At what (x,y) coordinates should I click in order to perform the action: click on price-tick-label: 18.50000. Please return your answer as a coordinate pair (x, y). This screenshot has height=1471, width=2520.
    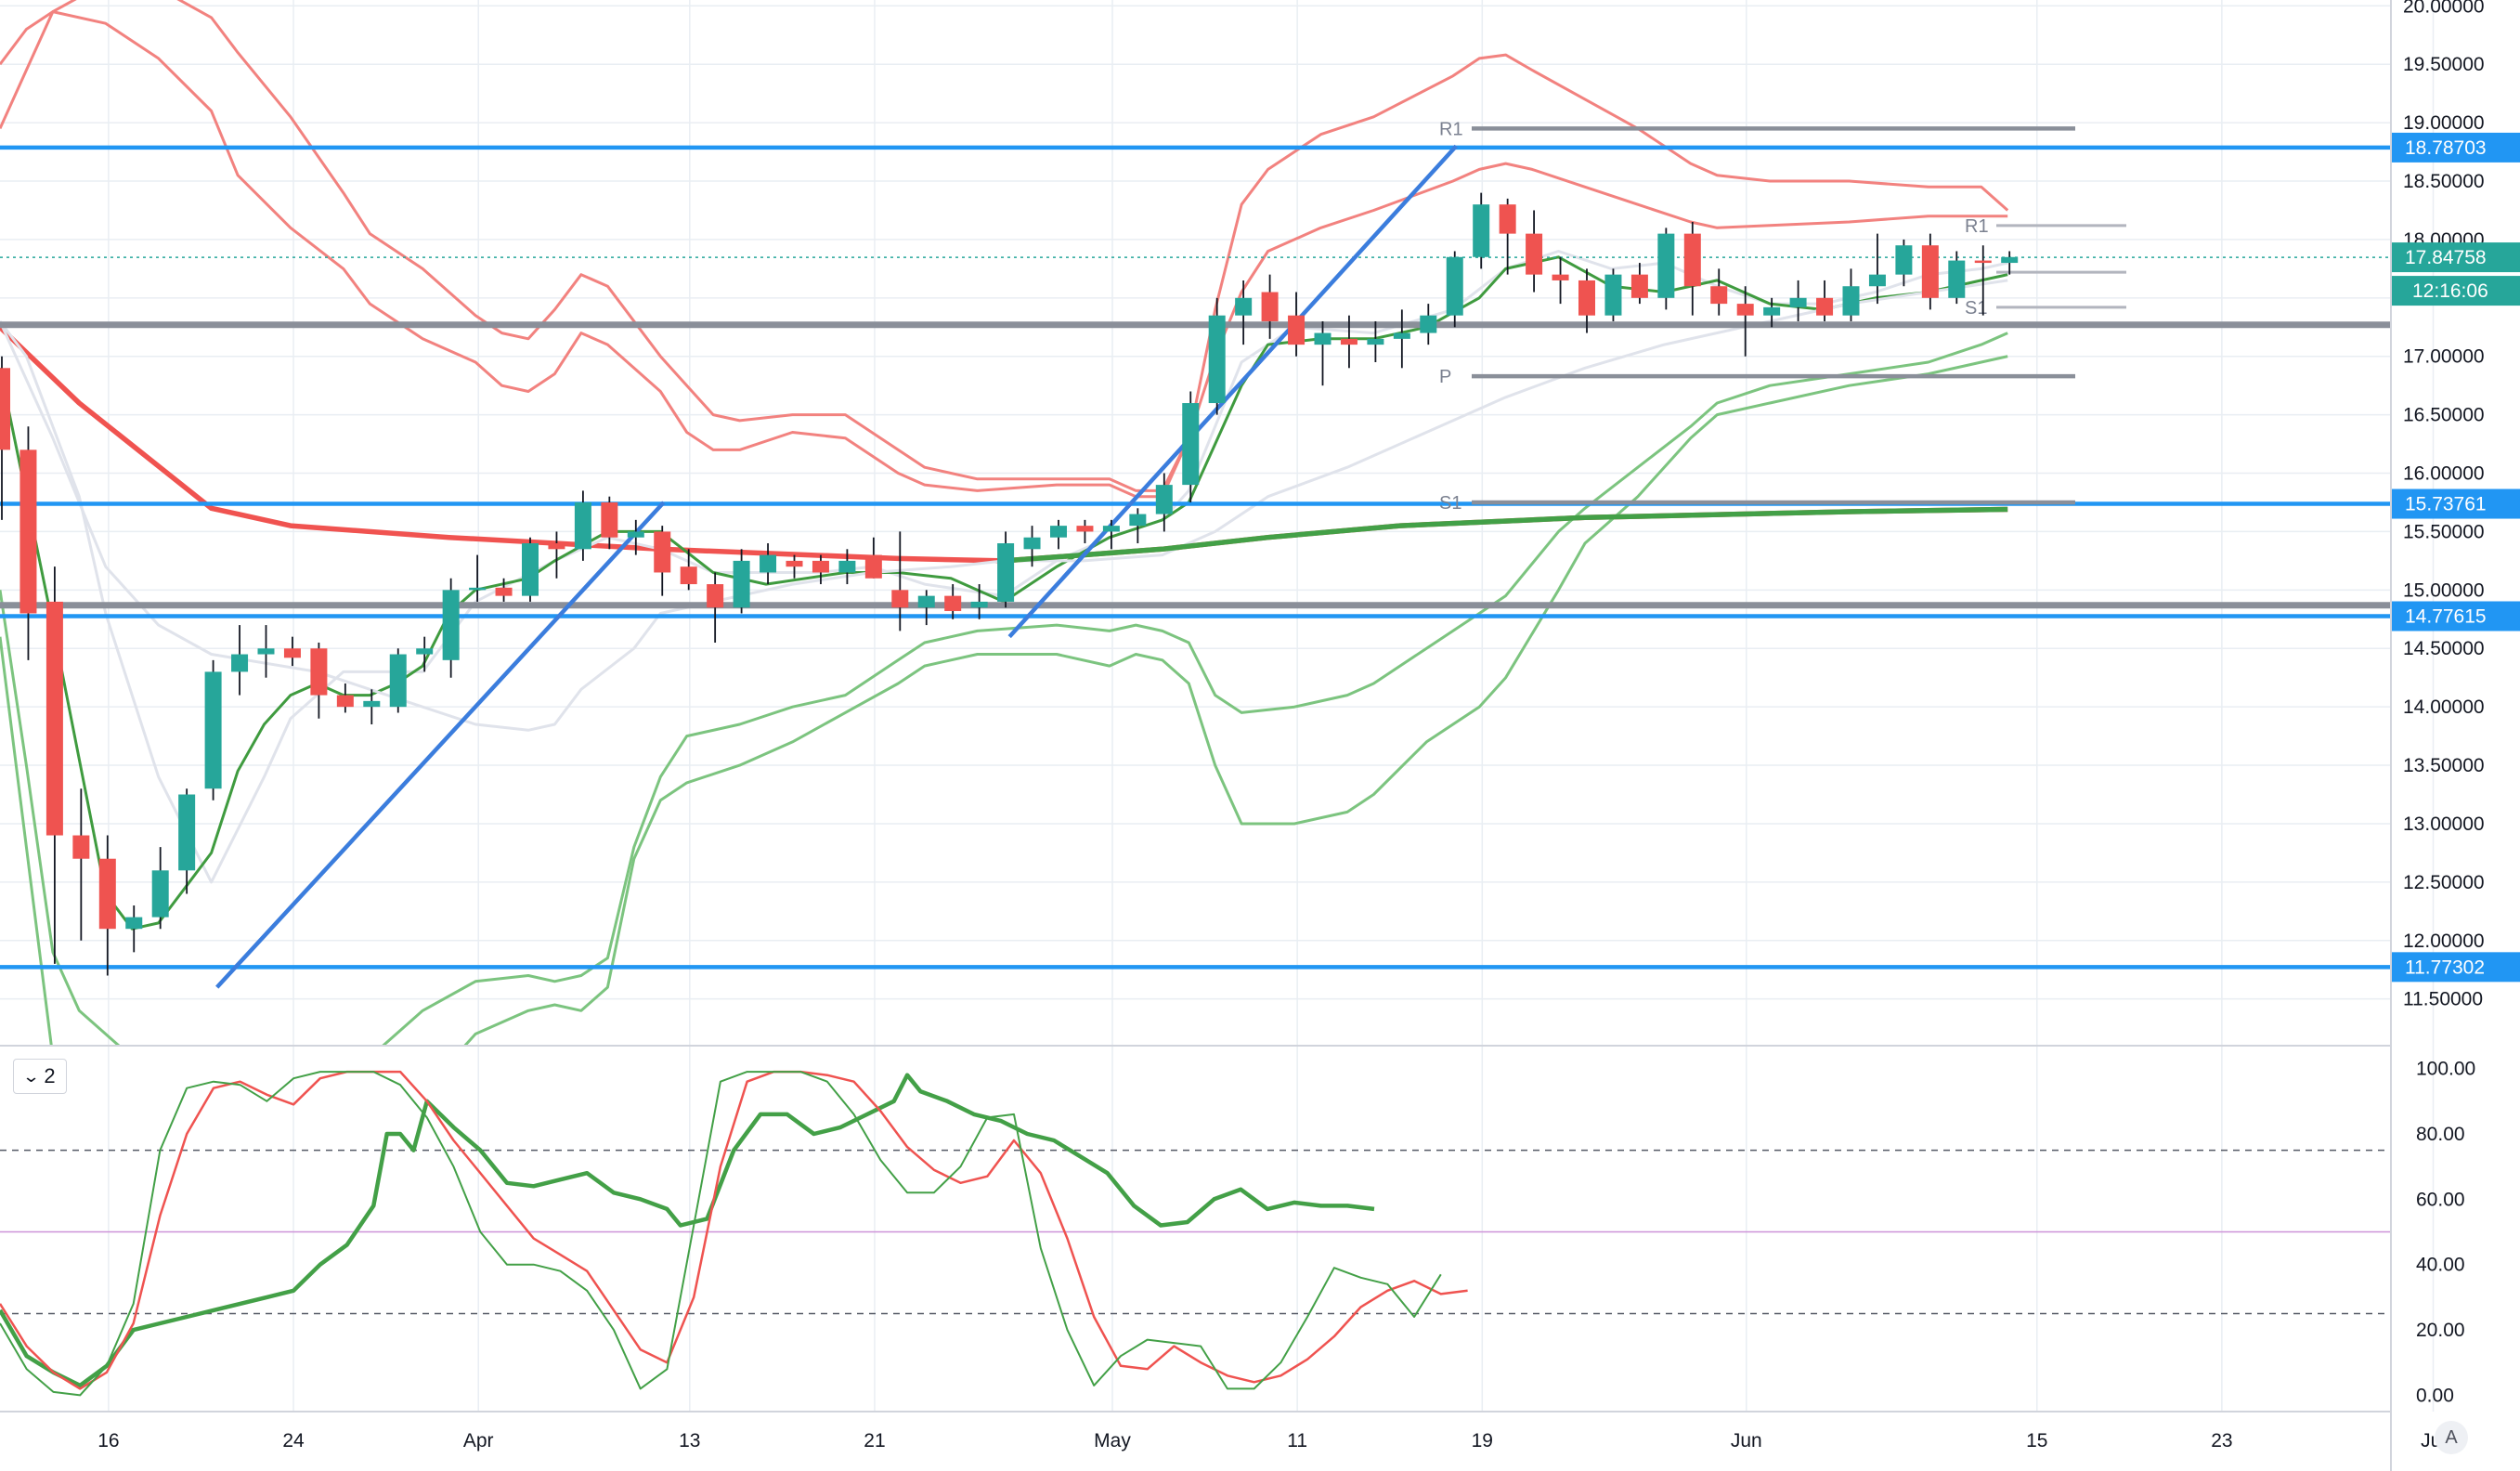
    Looking at the image, I should click on (2444, 181).